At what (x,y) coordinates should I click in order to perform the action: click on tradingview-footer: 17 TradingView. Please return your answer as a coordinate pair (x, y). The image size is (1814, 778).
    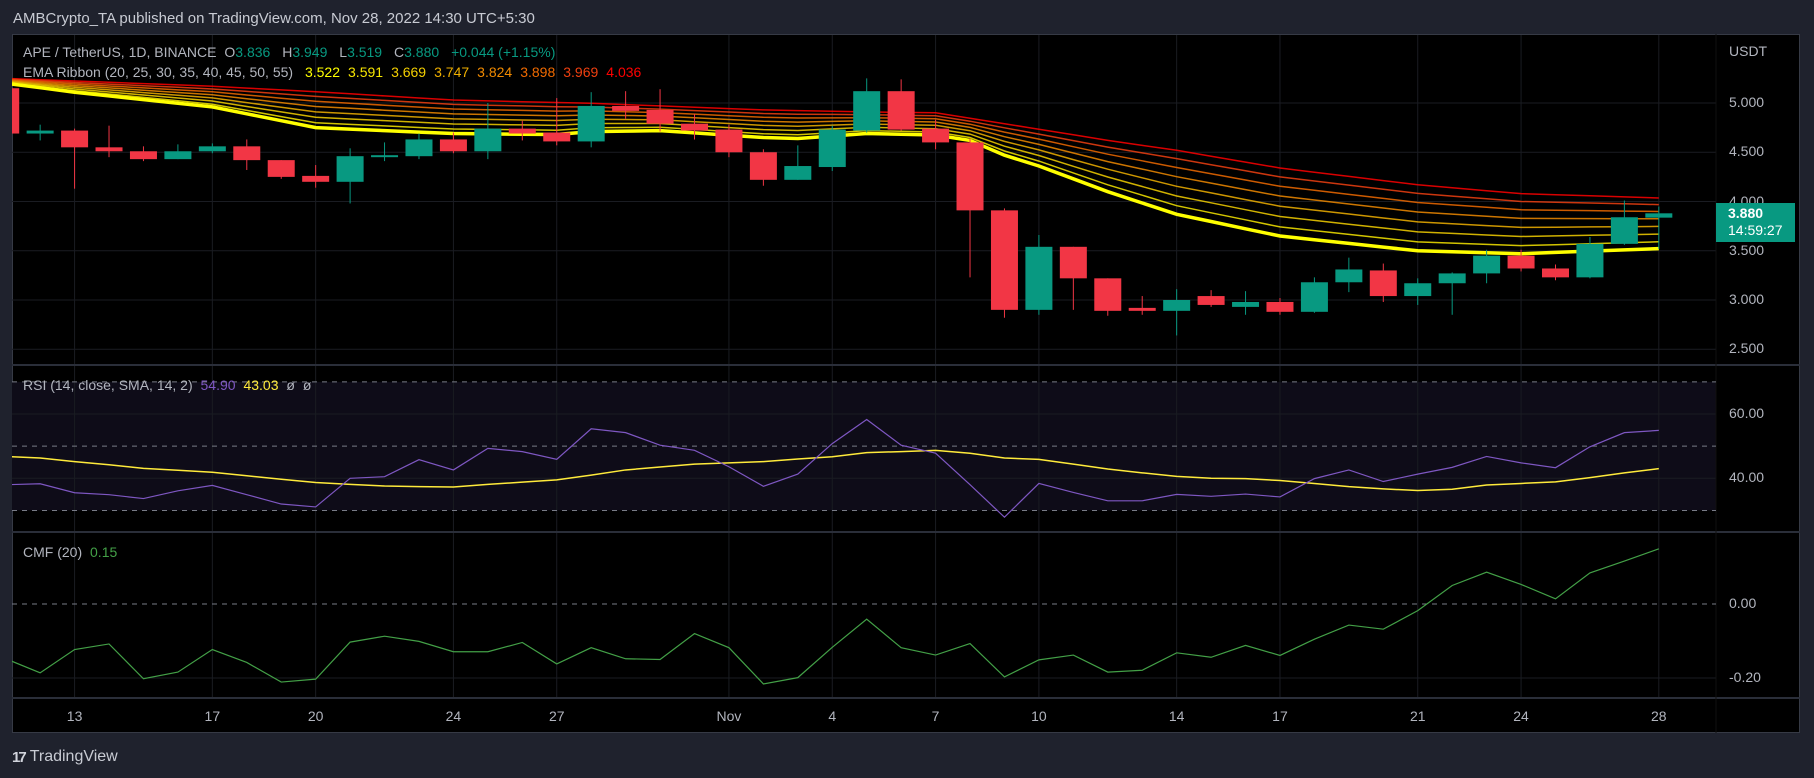
    Looking at the image, I should click on (65, 757).